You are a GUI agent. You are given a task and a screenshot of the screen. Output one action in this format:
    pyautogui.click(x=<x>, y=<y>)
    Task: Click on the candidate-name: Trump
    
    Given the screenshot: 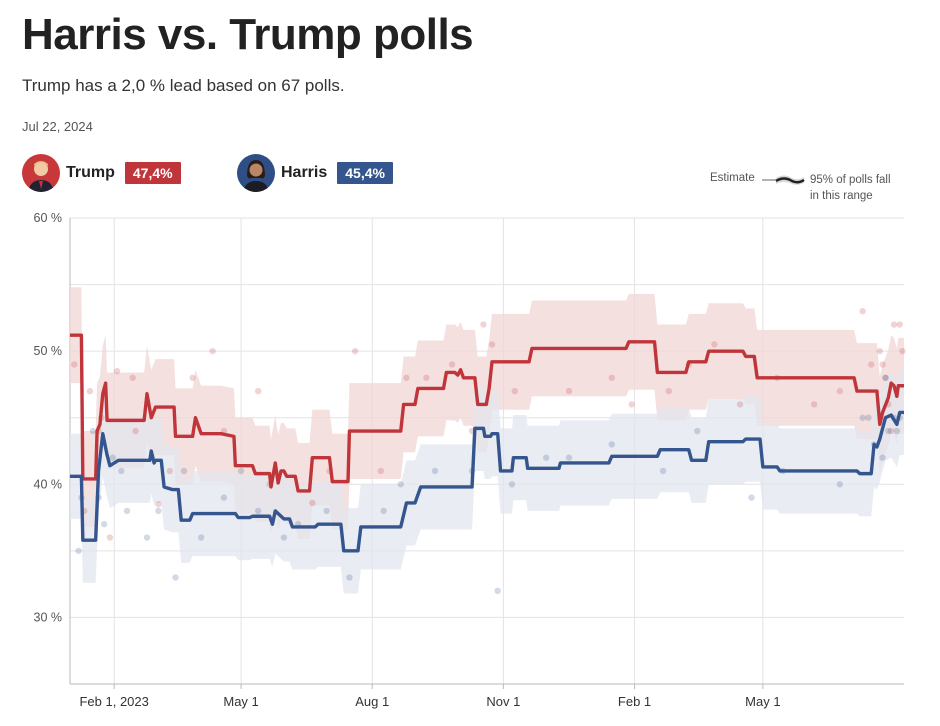 What is the action you would take?
    pyautogui.click(x=90, y=172)
    